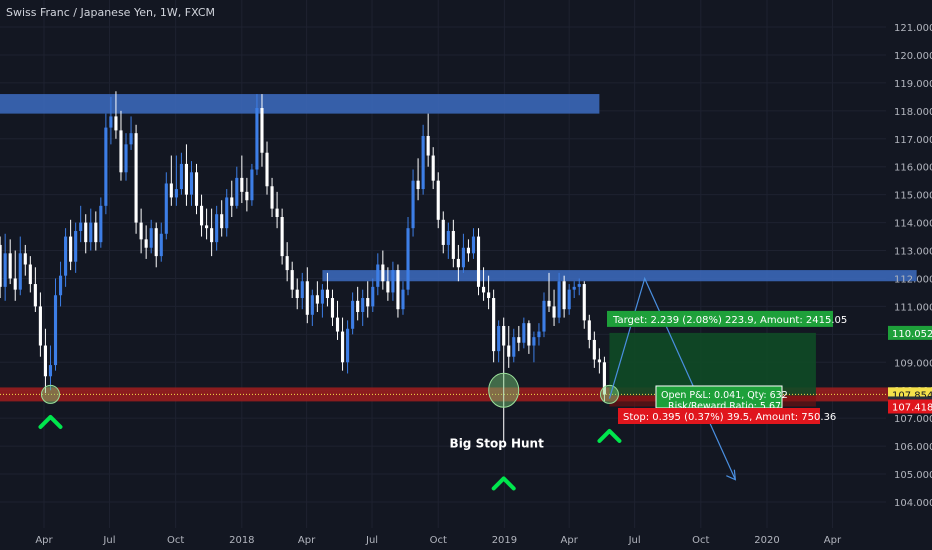  Describe the element at coordinates (912, 395) in the screenshot. I see `price-label: 107.854` at that location.